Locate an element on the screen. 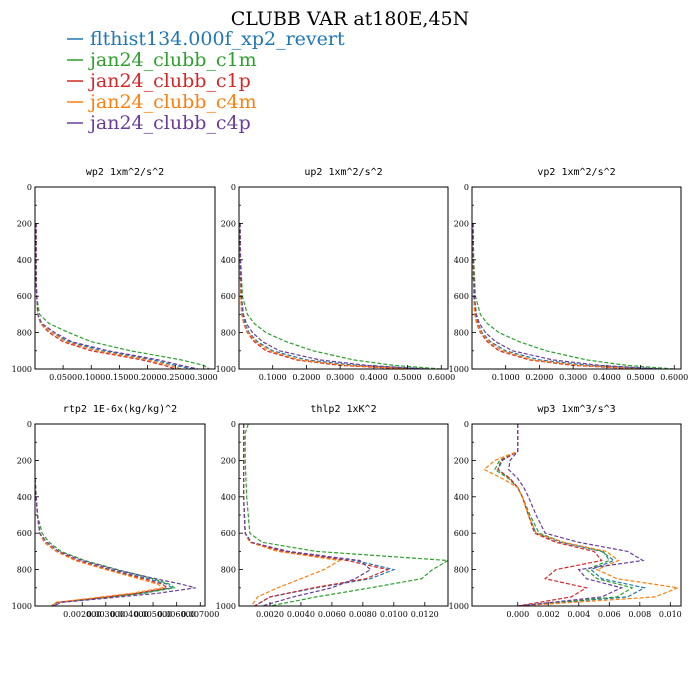  x-tick-label: 0.004000 is located at coordinates (129, 614).